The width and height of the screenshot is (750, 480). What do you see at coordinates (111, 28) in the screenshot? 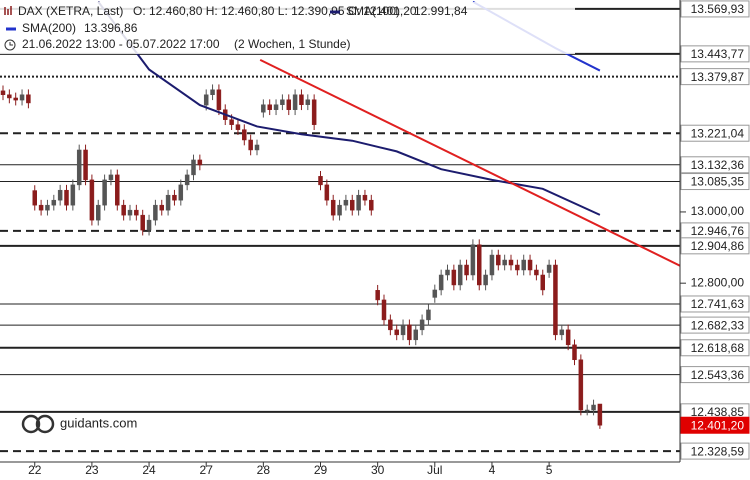
I see `legend-value: 13.396,86` at bounding box center [111, 28].